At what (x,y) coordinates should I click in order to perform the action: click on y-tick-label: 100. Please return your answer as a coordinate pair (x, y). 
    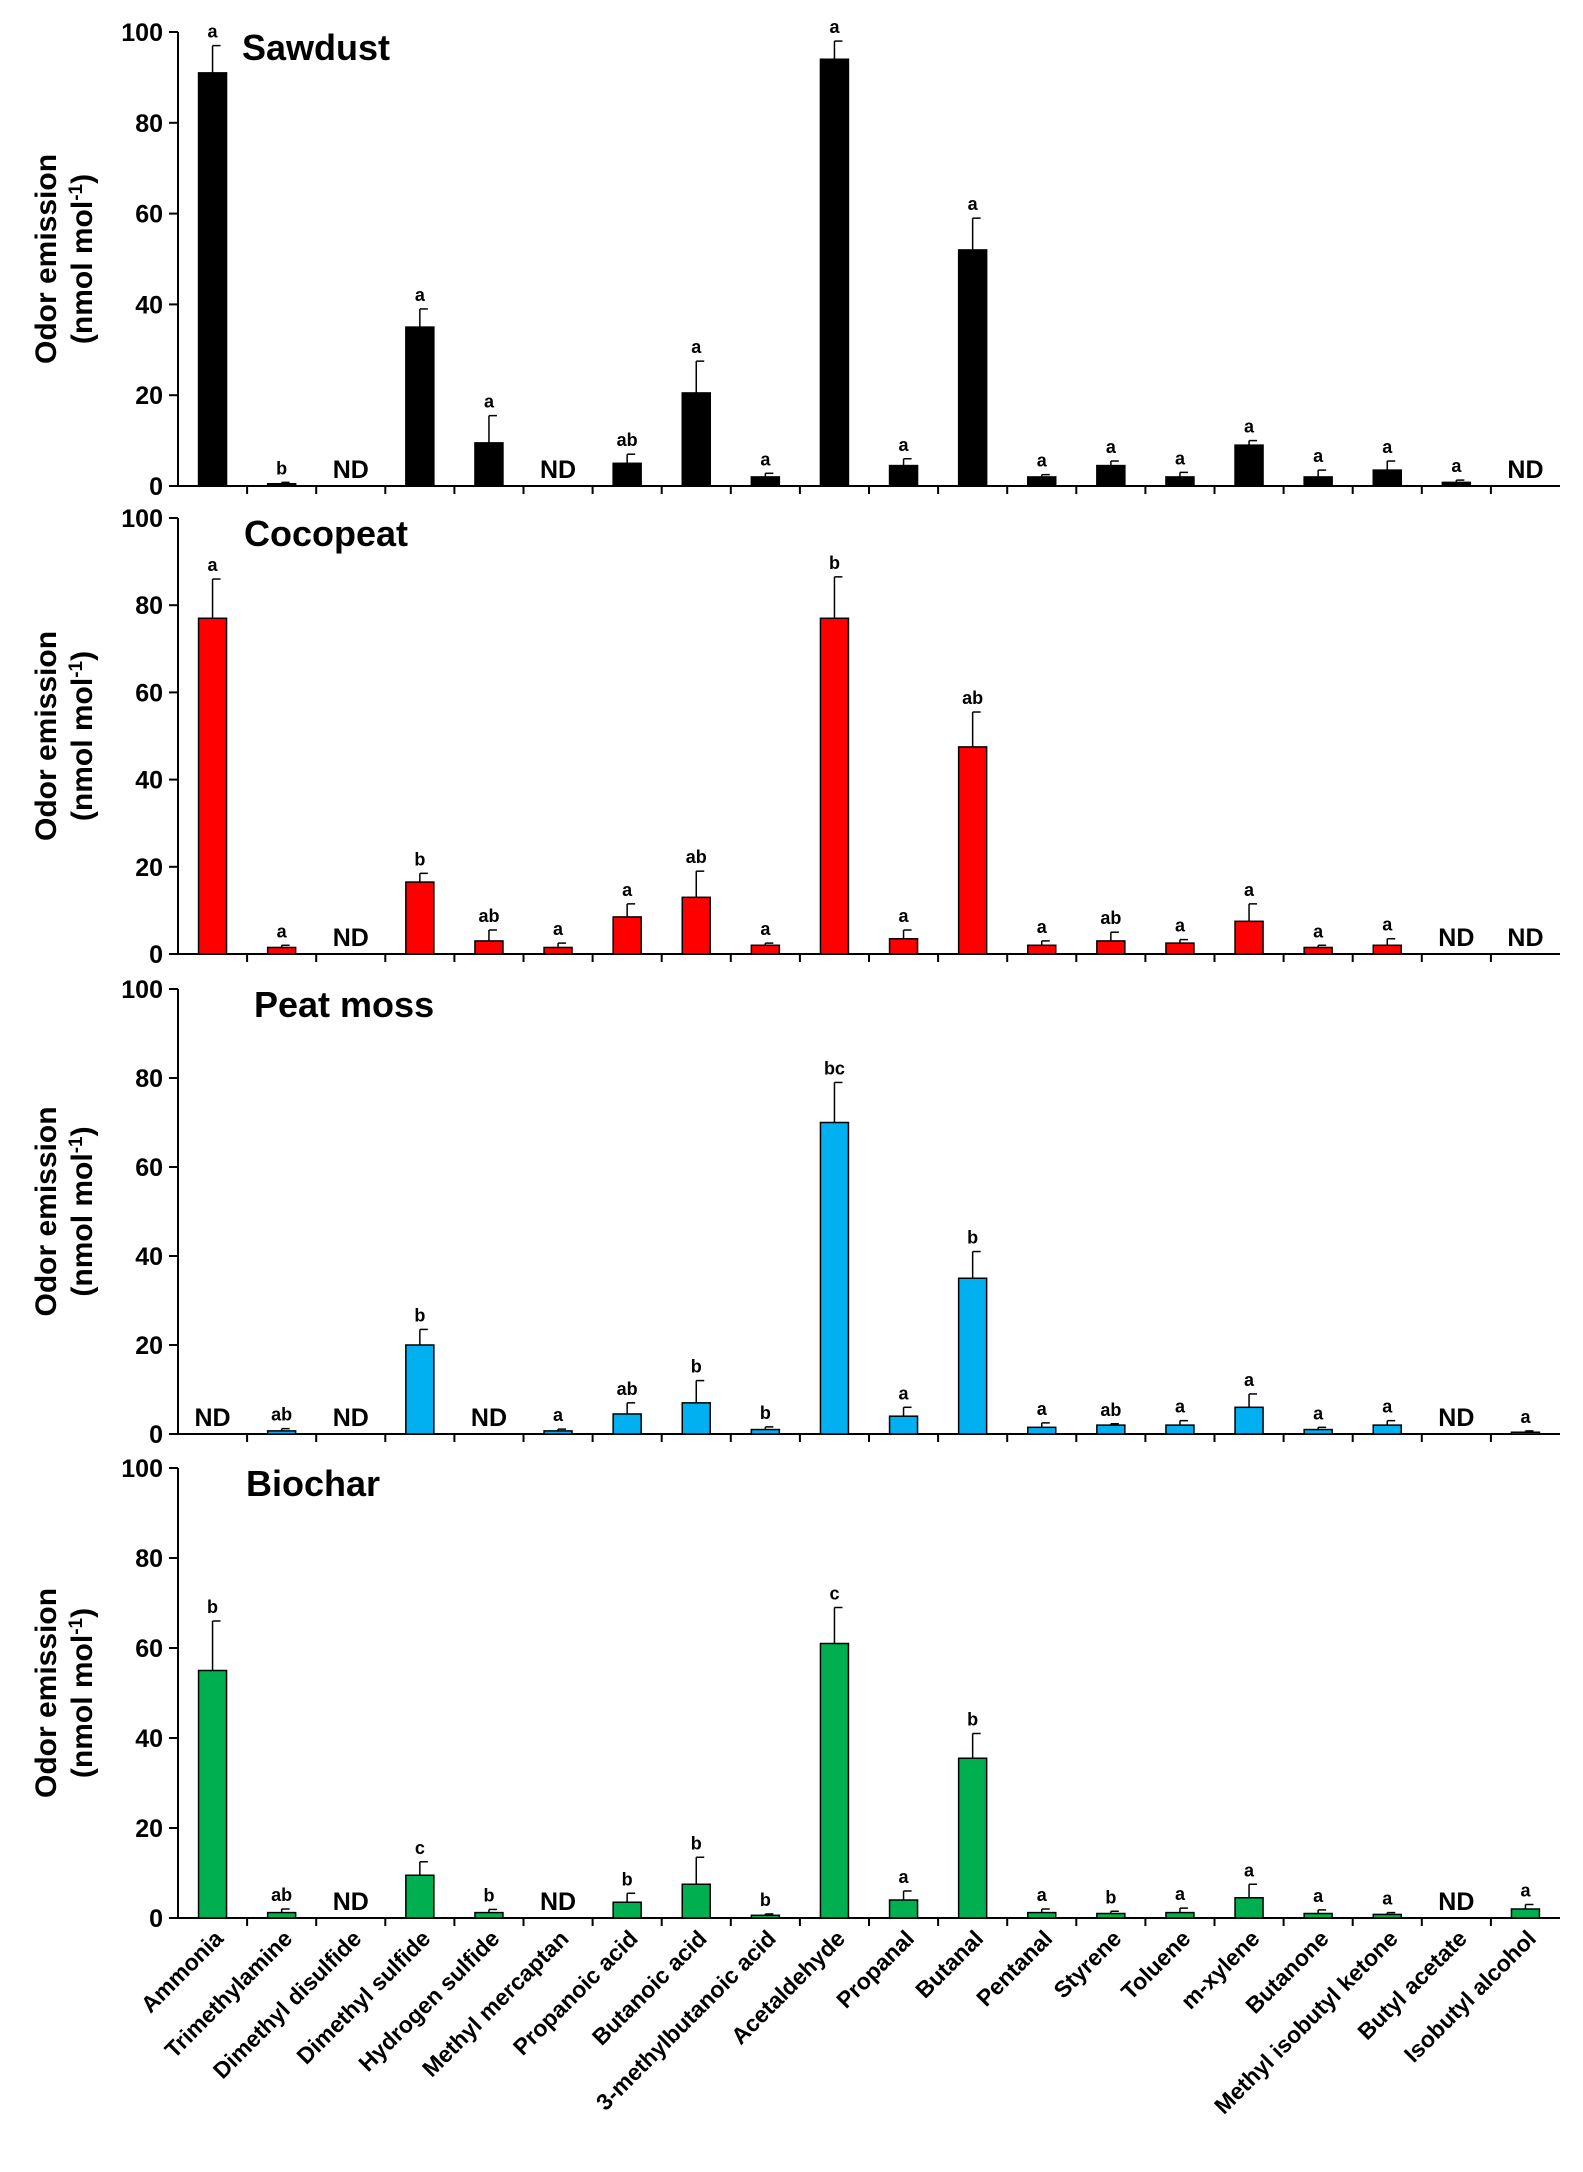
    Looking at the image, I should click on (142, 990).